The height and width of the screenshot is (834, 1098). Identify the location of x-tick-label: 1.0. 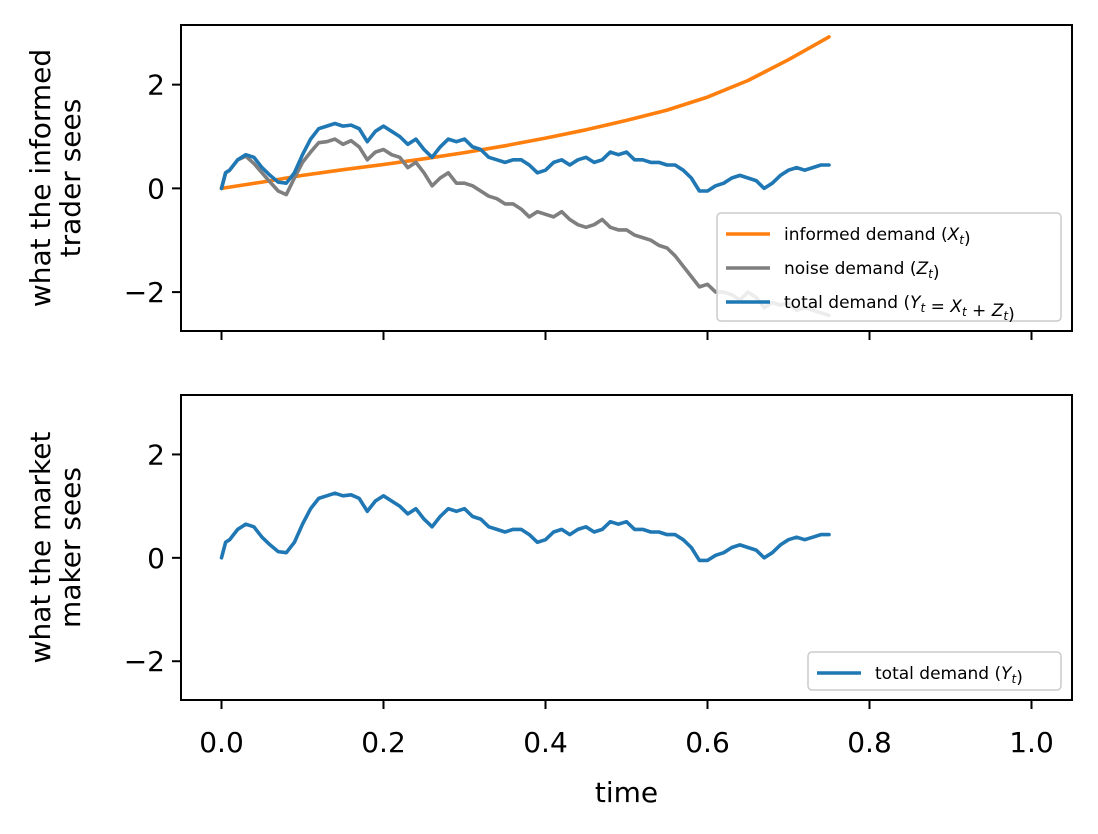
(1031, 742).